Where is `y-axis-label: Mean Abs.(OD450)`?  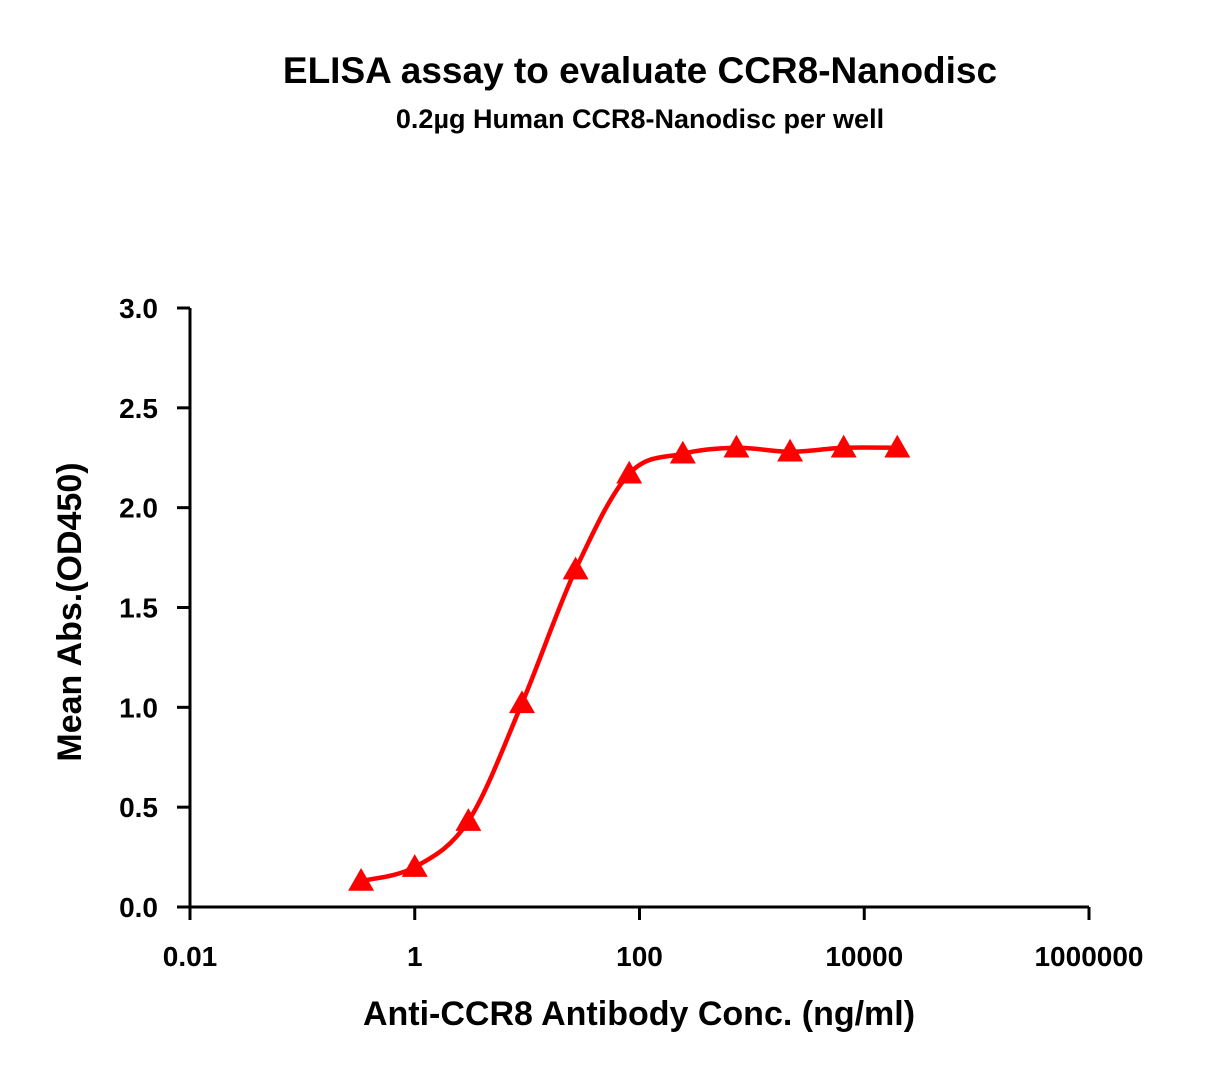
y-axis-label: Mean Abs.(OD450) is located at coordinates (70, 611).